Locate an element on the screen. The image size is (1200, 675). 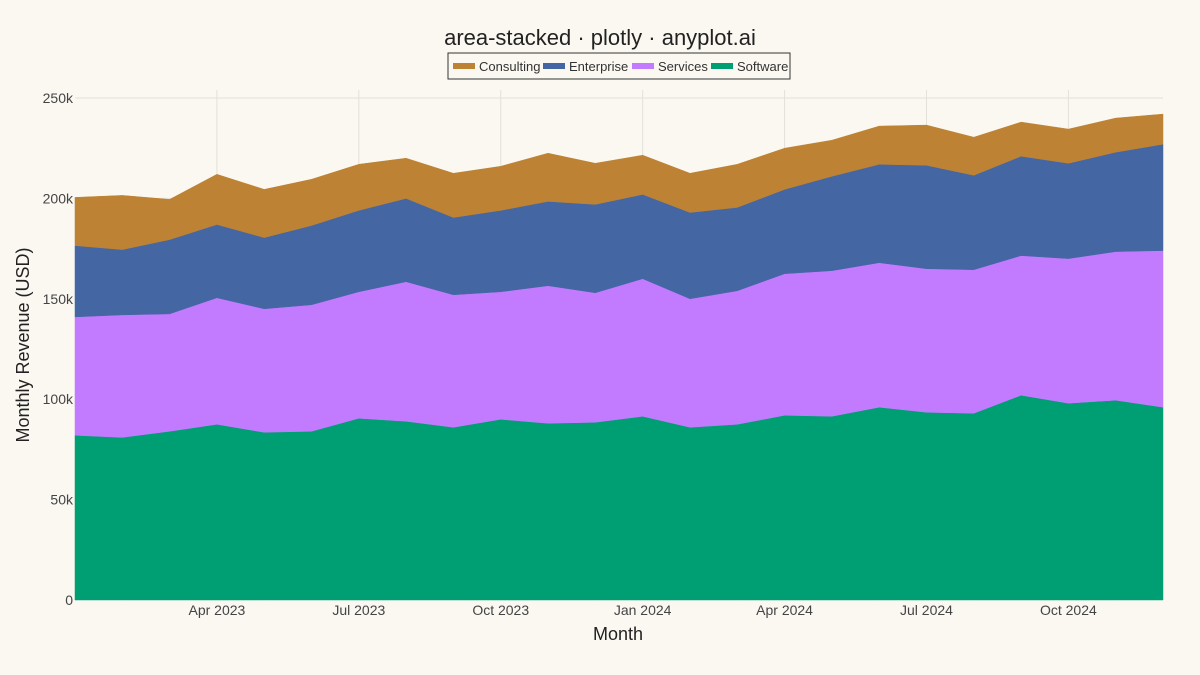
y-tick-label: 0 is located at coordinates (69, 600).